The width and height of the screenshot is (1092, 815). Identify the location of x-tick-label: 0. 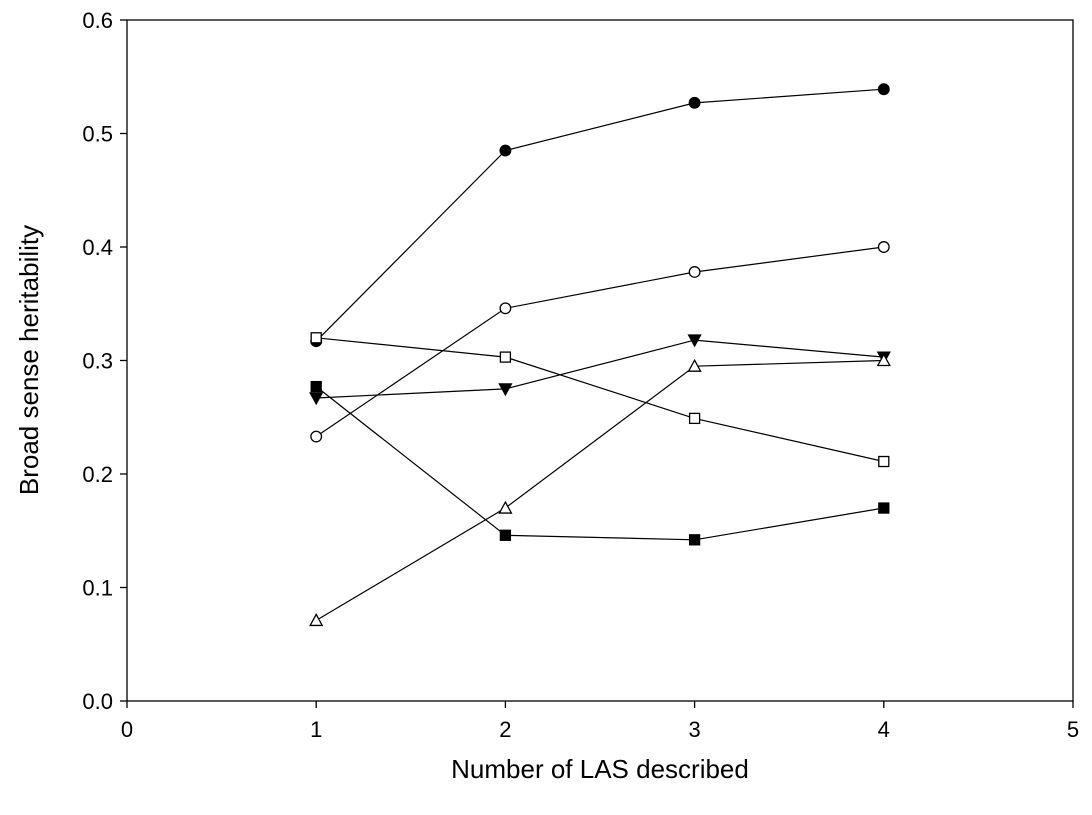
(127, 729).